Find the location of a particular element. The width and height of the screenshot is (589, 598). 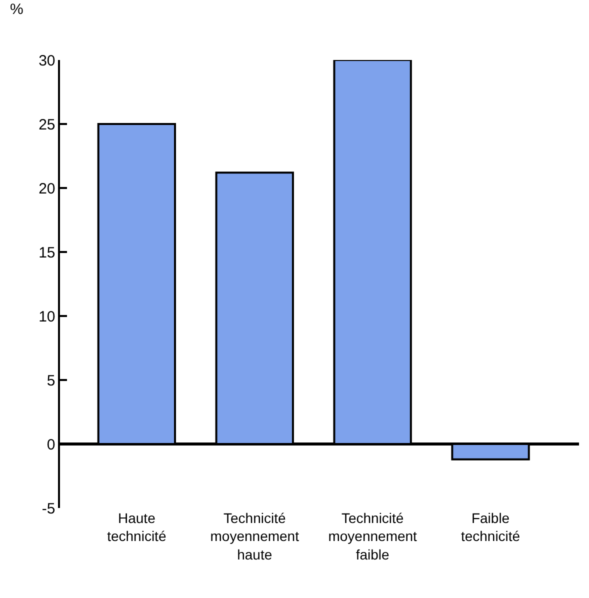

y-tick-label: 30 is located at coordinates (47, 61).